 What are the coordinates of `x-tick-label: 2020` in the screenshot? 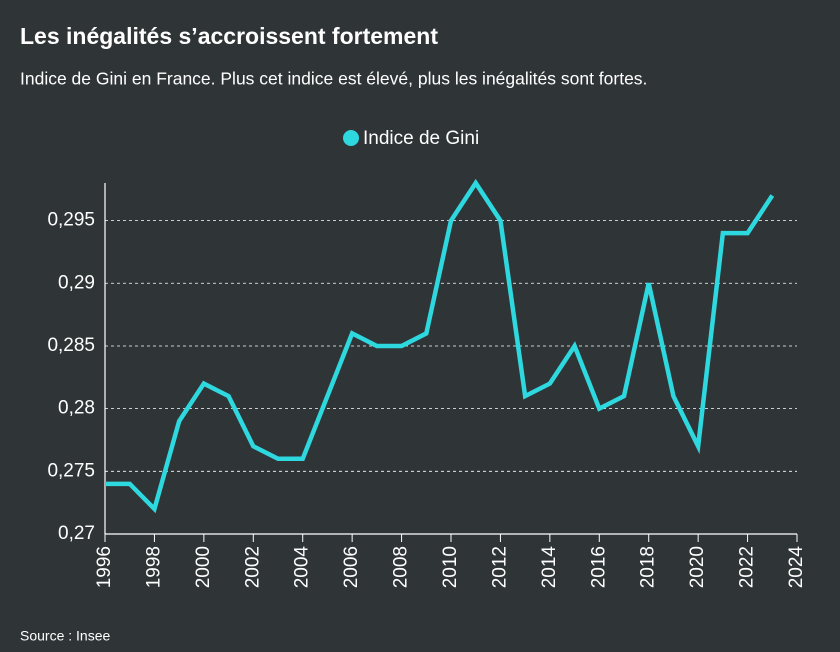 It's located at (697, 567).